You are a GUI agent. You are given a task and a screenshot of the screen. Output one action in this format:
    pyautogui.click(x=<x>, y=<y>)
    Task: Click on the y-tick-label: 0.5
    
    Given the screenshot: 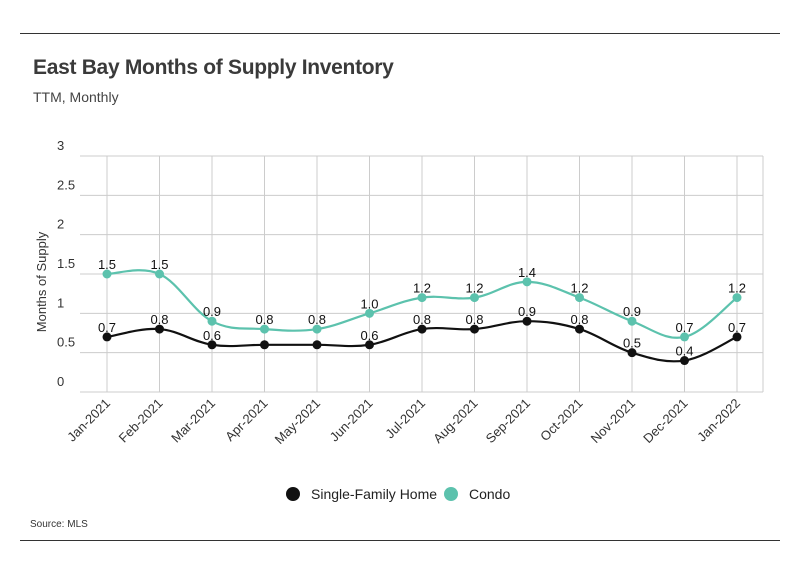 What is the action you would take?
    pyautogui.click(x=66, y=342)
    